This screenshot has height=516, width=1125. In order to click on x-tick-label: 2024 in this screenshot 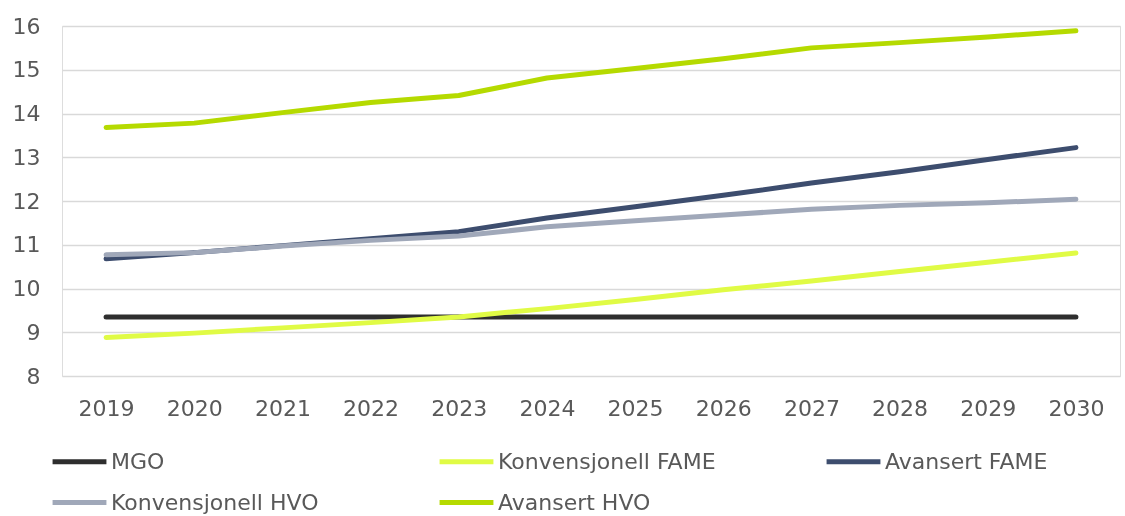, I will do `click(547, 408)`.